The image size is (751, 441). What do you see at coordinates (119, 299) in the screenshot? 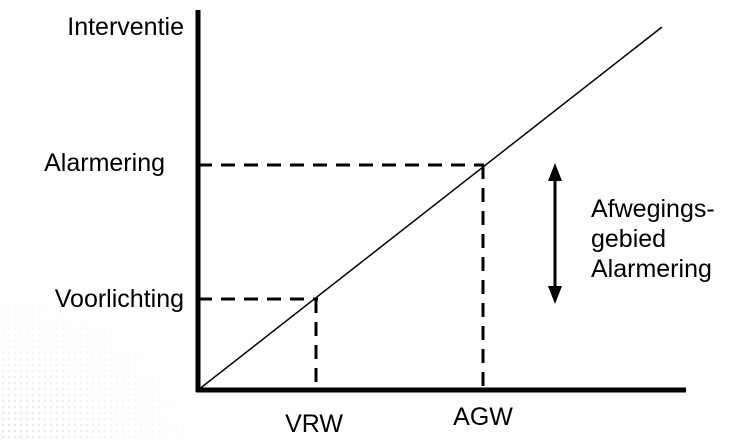
I see `y-level-label-voorlichting: Voorlichting` at bounding box center [119, 299].